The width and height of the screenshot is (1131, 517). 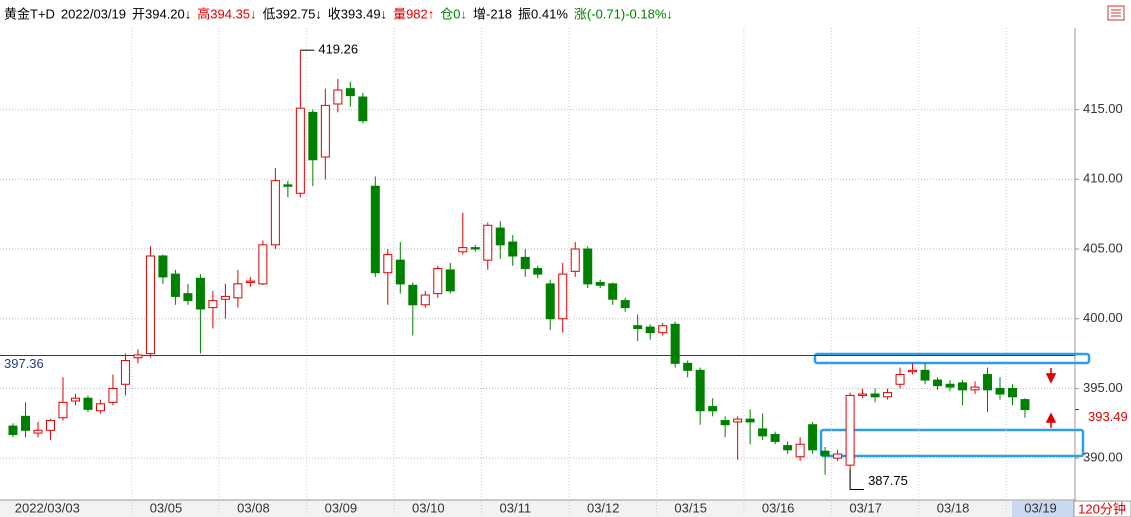 What do you see at coordinates (1108, 416) in the screenshot?
I see `last-price-label: 393.49` at bounding box center [1108, 416].